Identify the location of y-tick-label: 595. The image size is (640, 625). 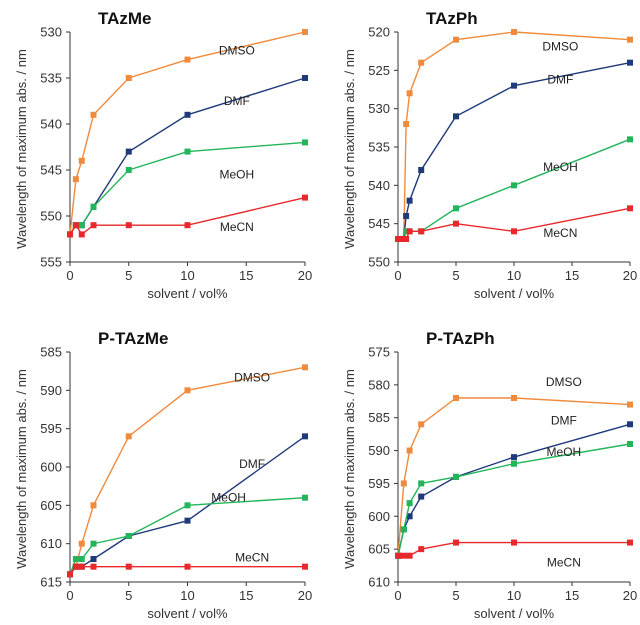
(379, 483).